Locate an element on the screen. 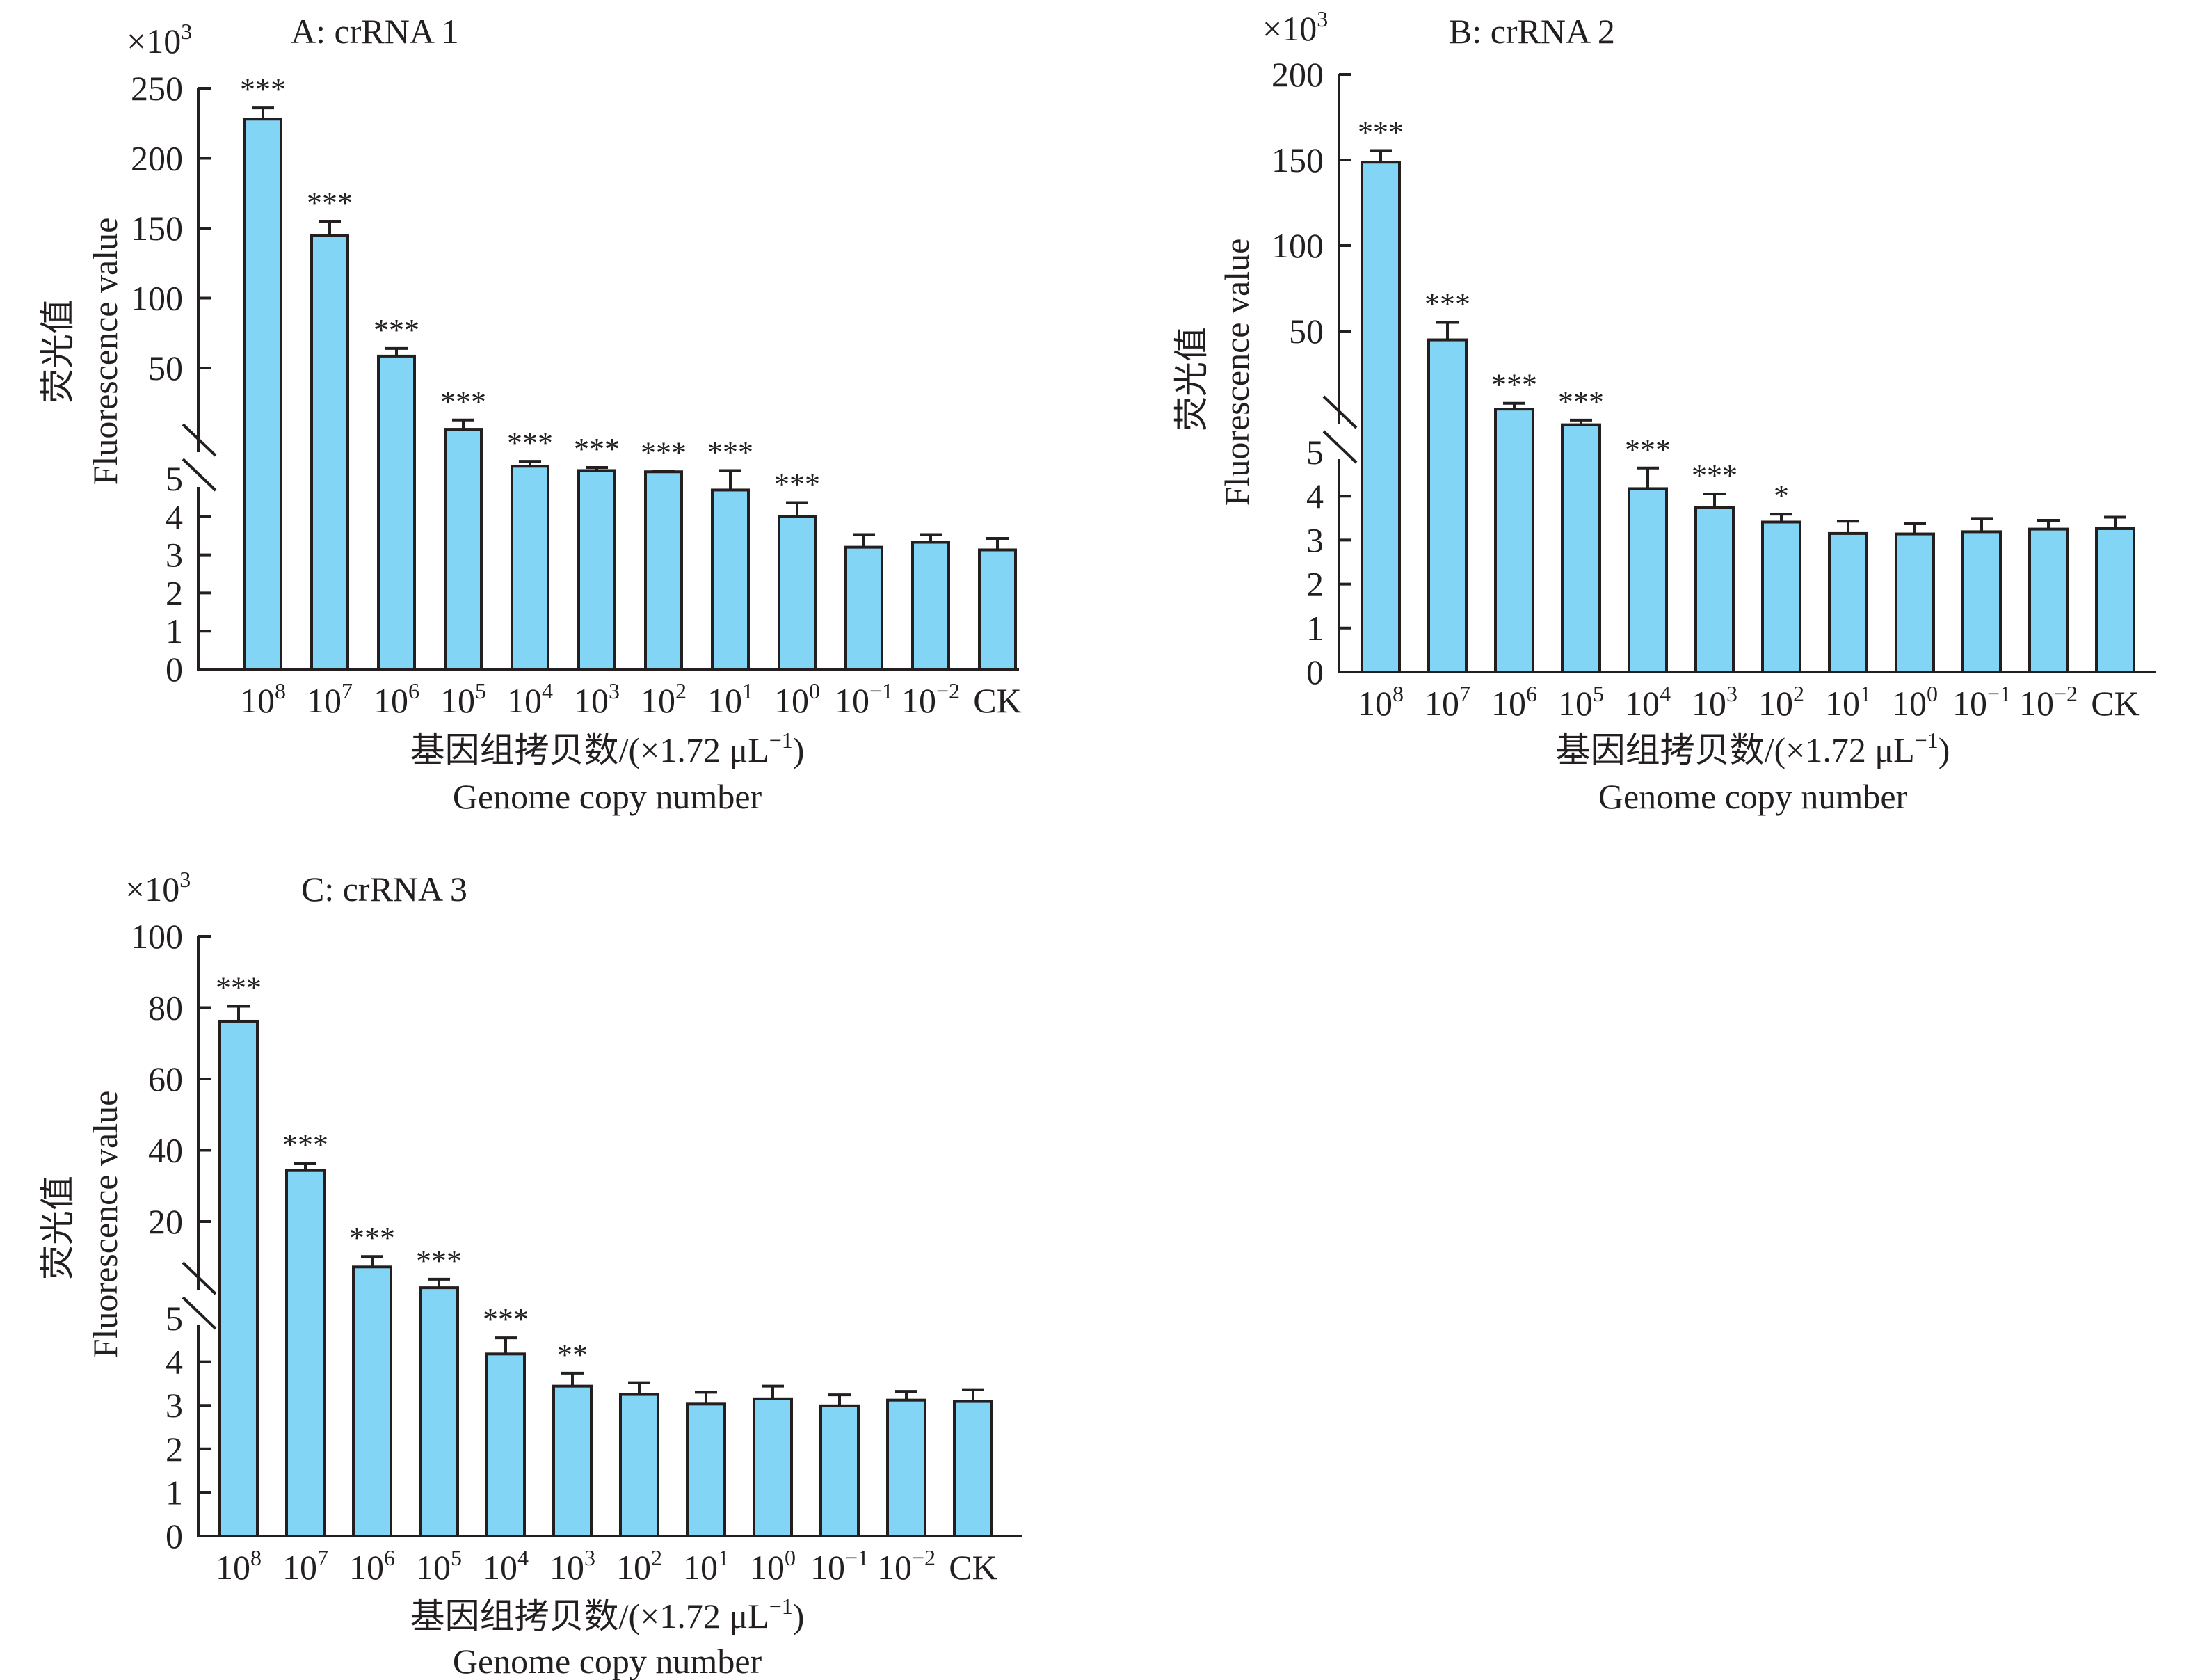  x-tick-label: 10⁸ is located at coordinates (239, 1566).